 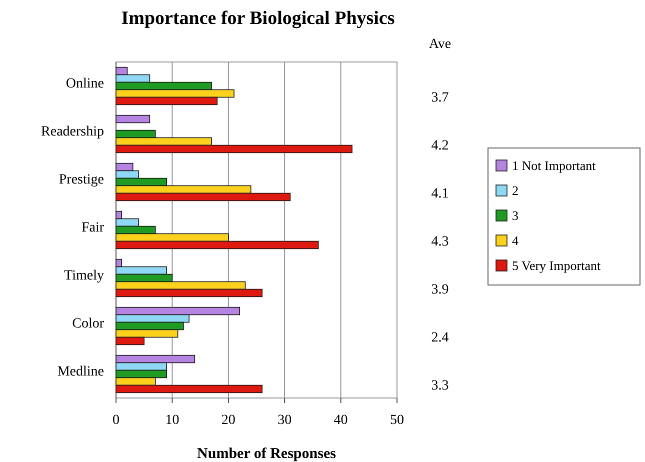 I want to click on y-tick-label: Fair, so click(x=92, y=228).